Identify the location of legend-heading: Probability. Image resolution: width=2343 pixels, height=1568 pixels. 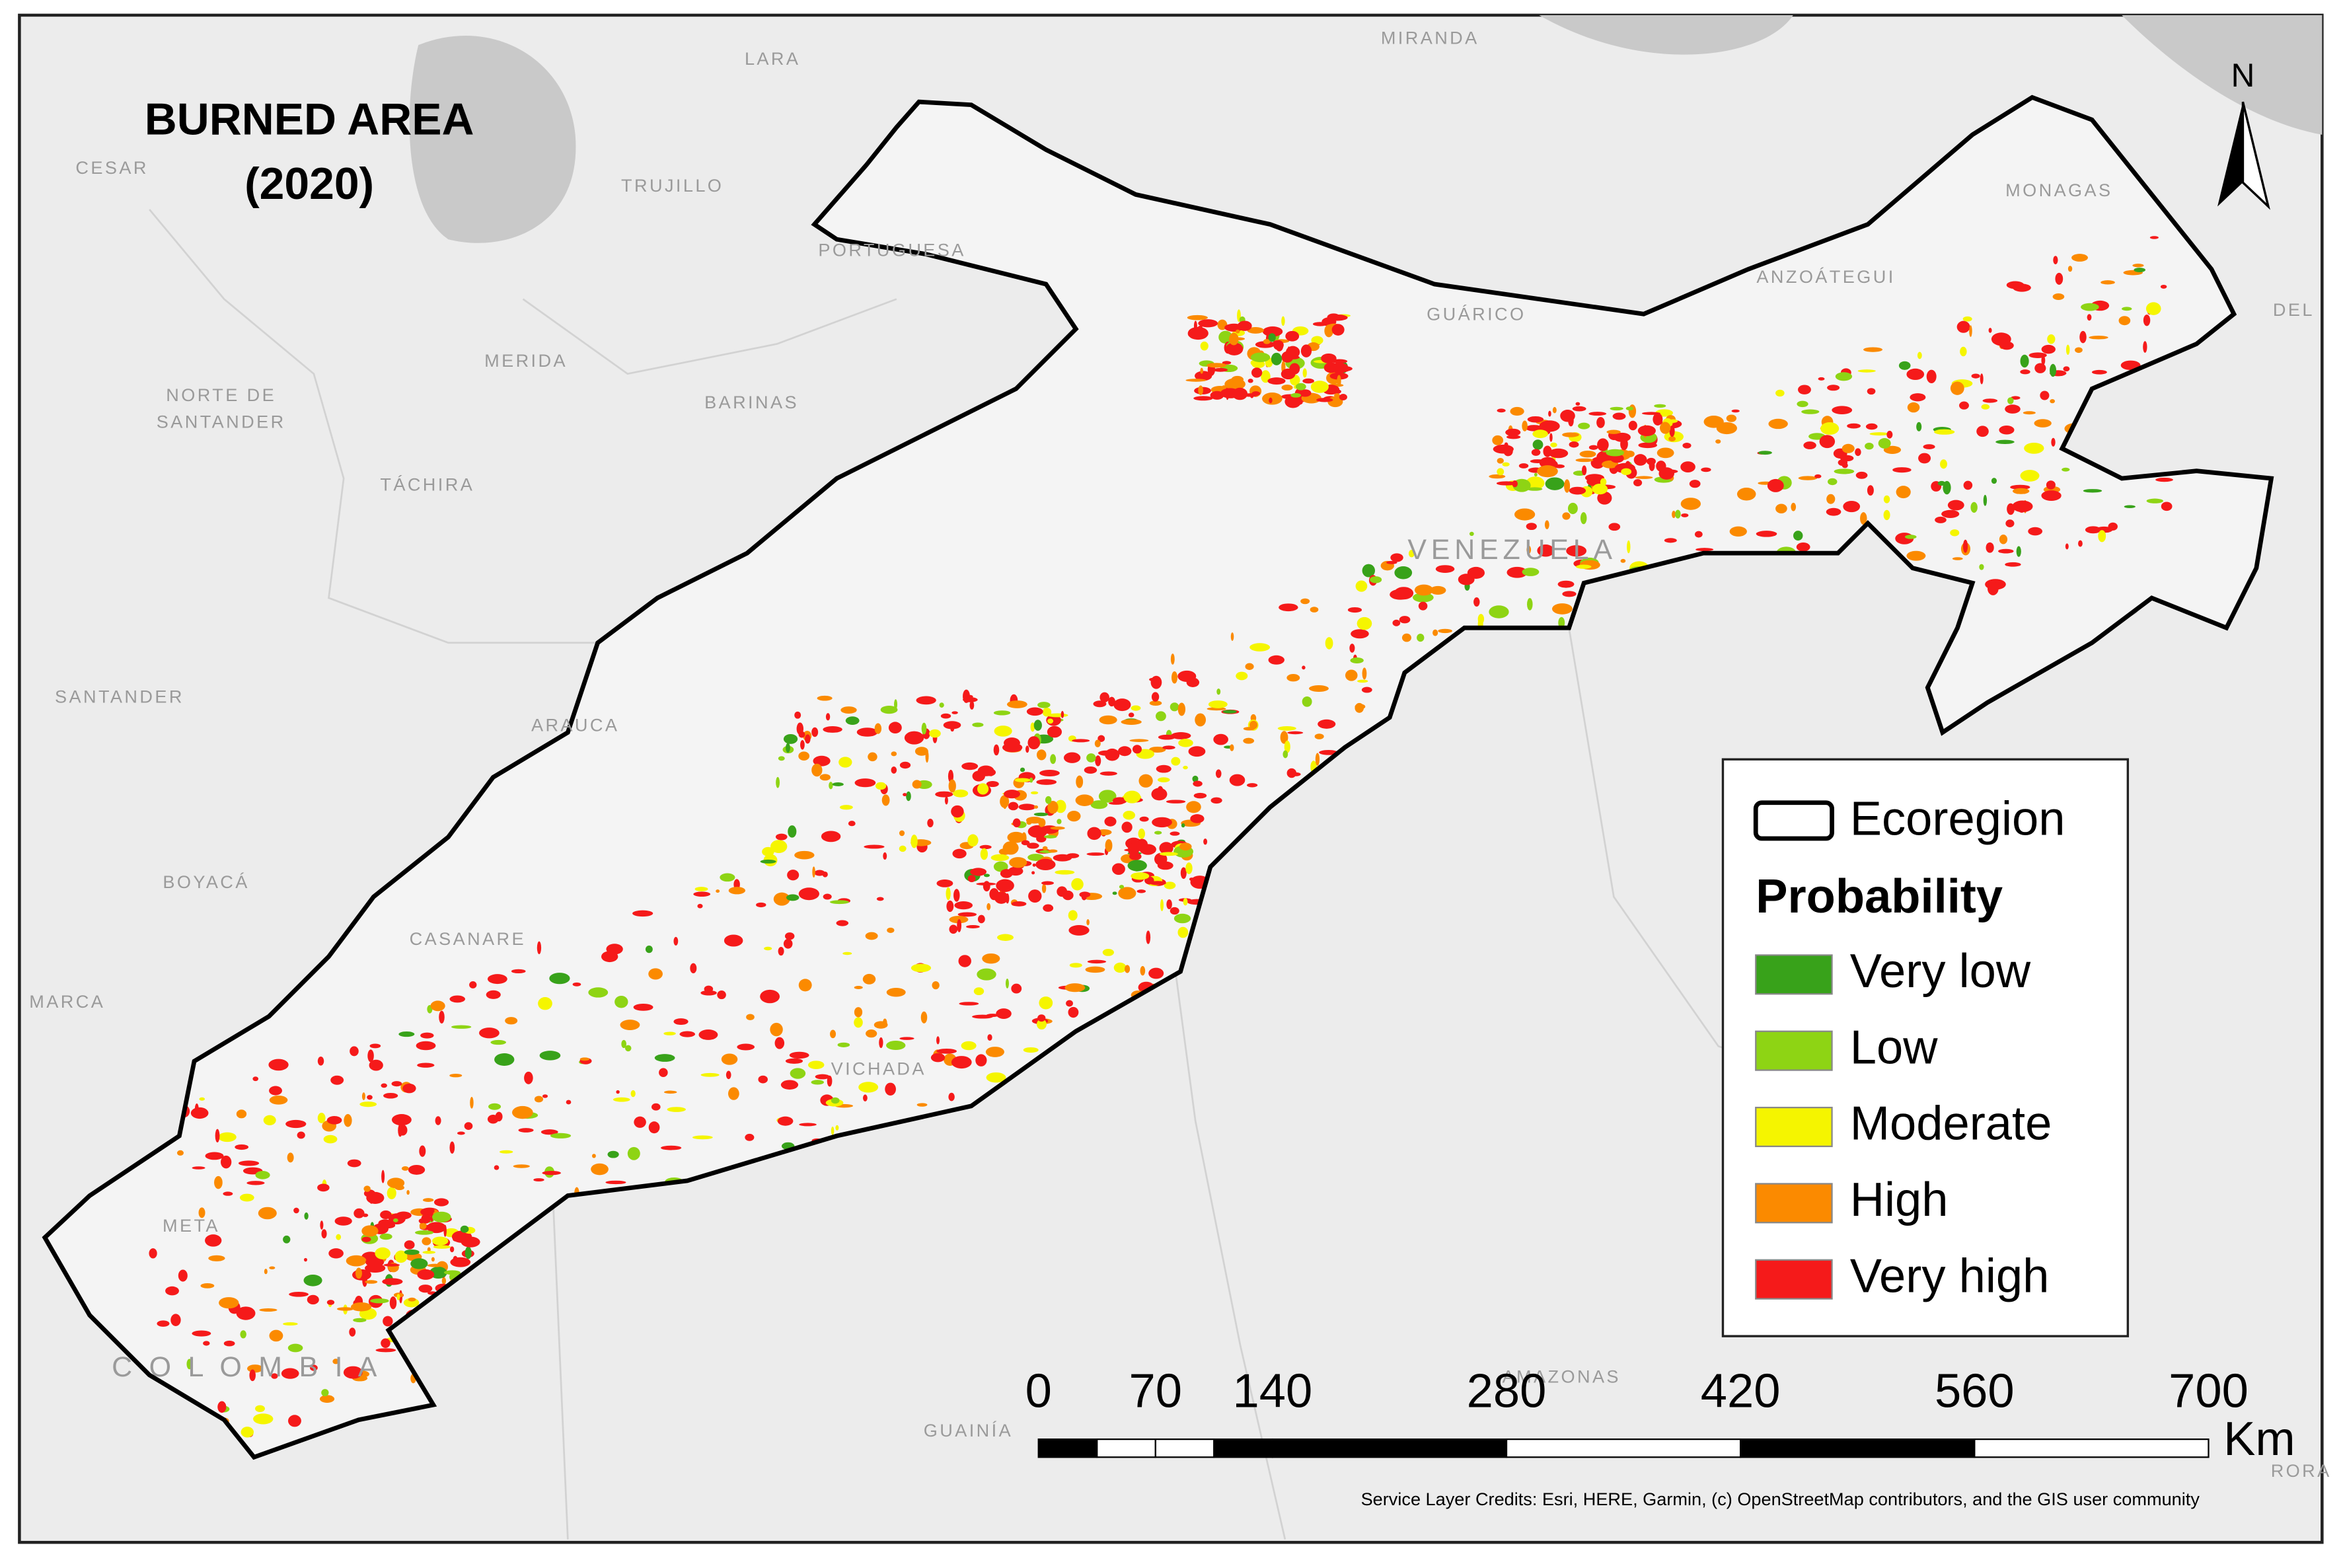
(1879, 897).